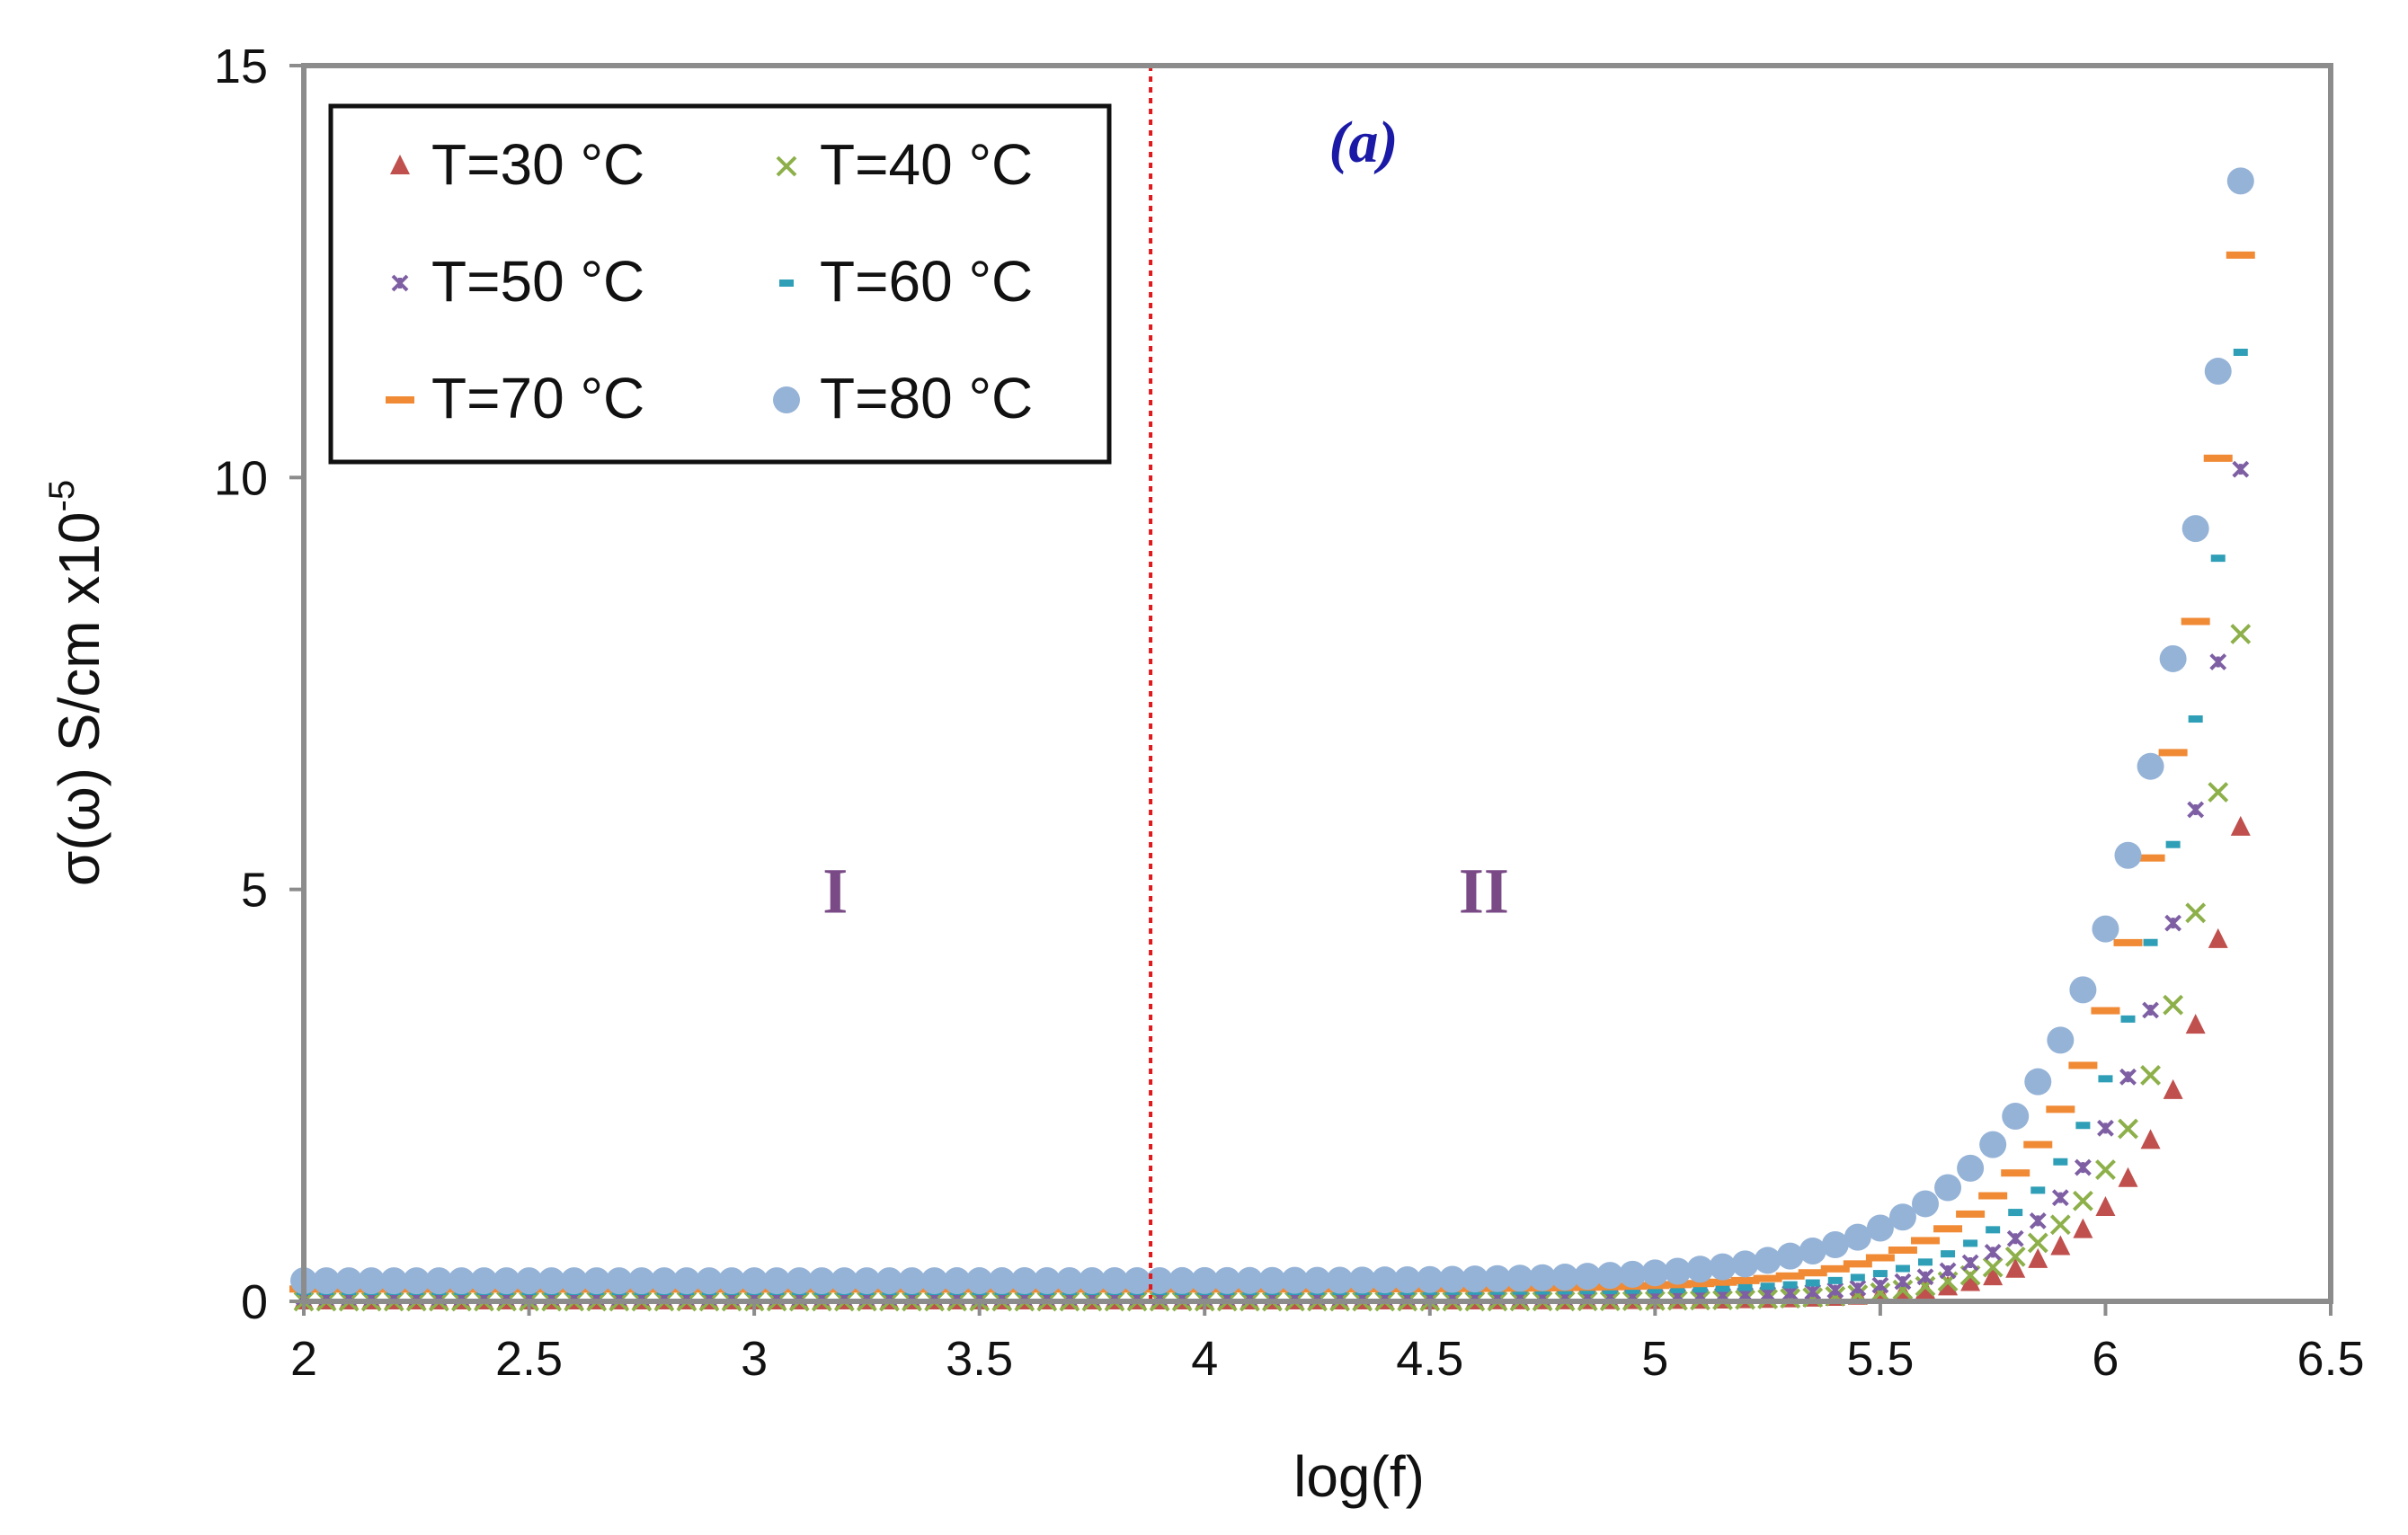 The image size is (2408, 1535). I want to click on legend-markers, so click(593, 284).